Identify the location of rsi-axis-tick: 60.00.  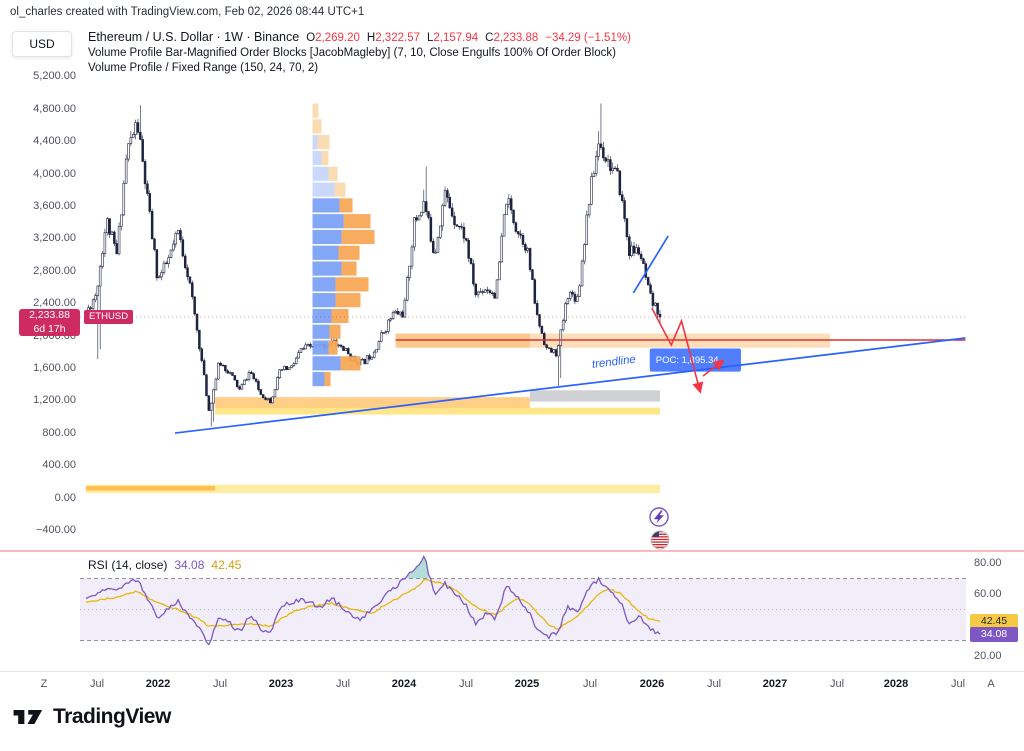
(988, 593).